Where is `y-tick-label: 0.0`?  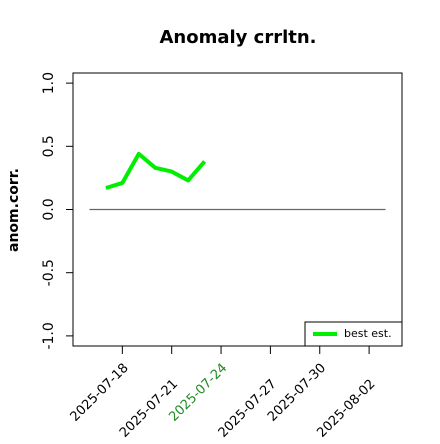 y-tick-label: 0.0 is located at coordinates (49, 209).